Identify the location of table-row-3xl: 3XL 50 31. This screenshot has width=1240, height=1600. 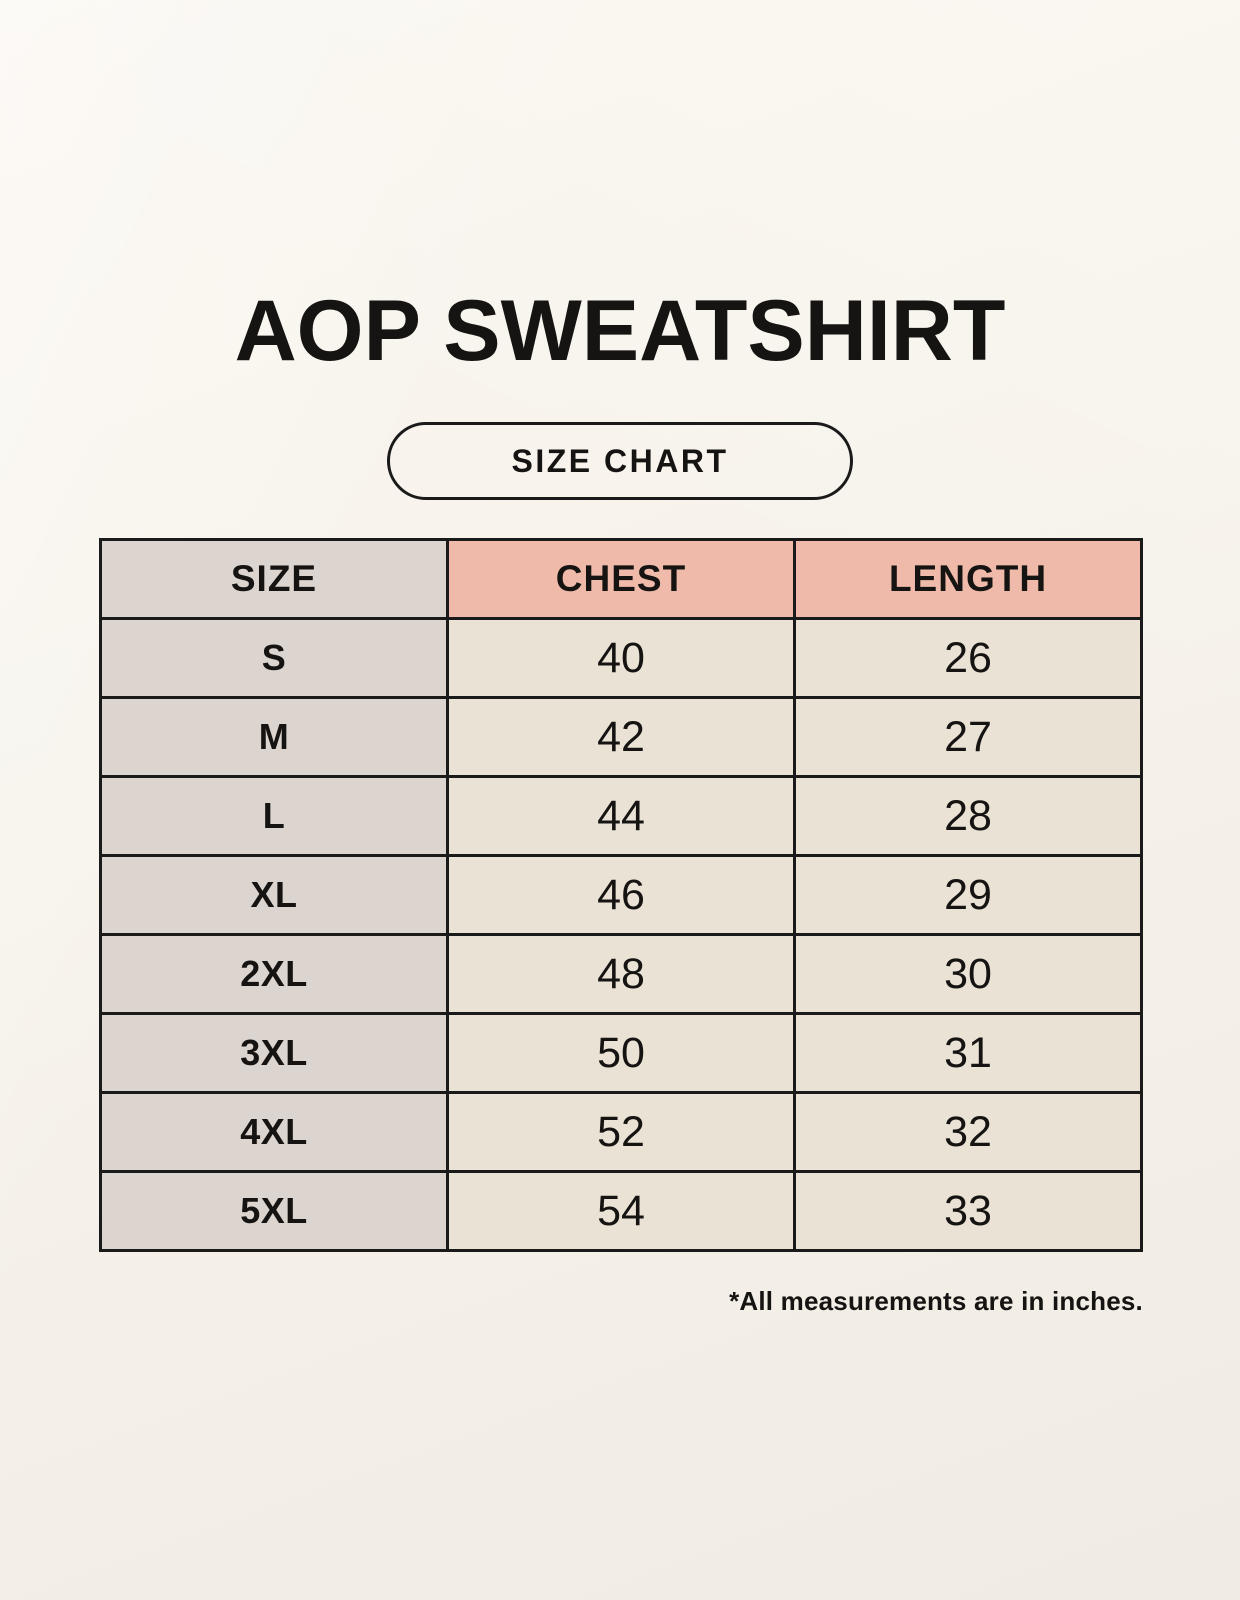
(621, 1053).